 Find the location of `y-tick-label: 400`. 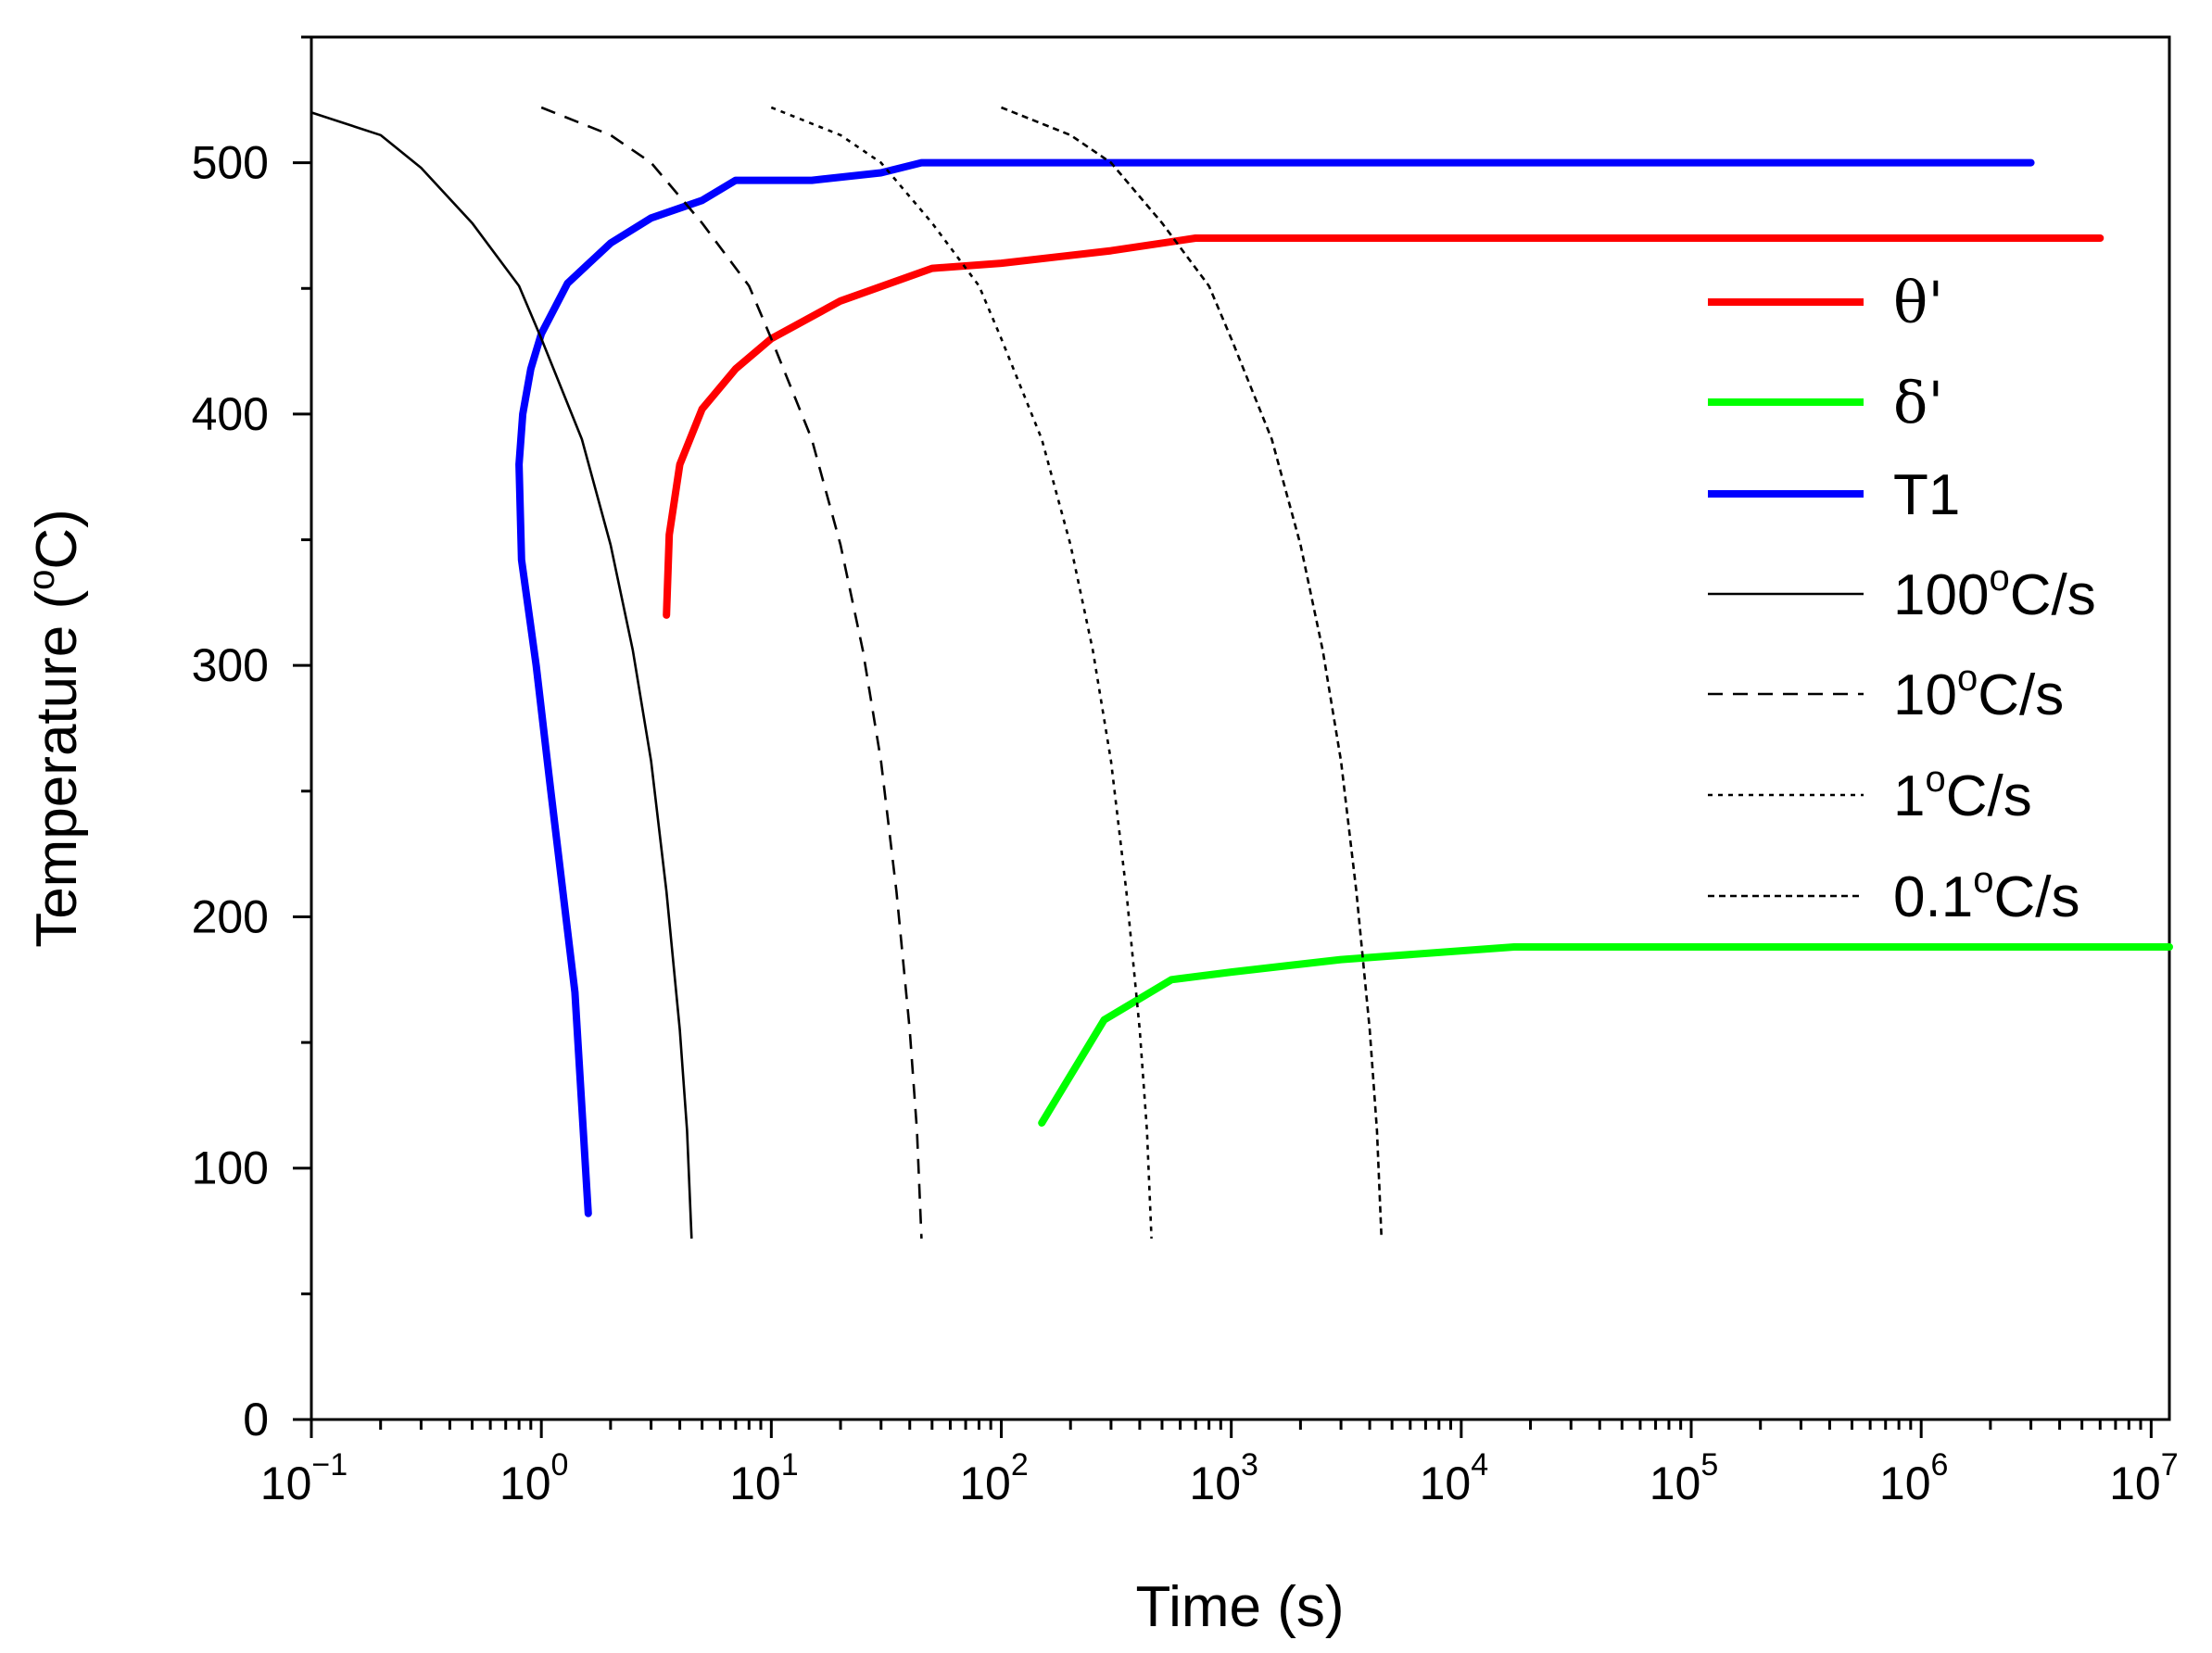

y-tick-label: 400 is located at coordinates (230, 414).